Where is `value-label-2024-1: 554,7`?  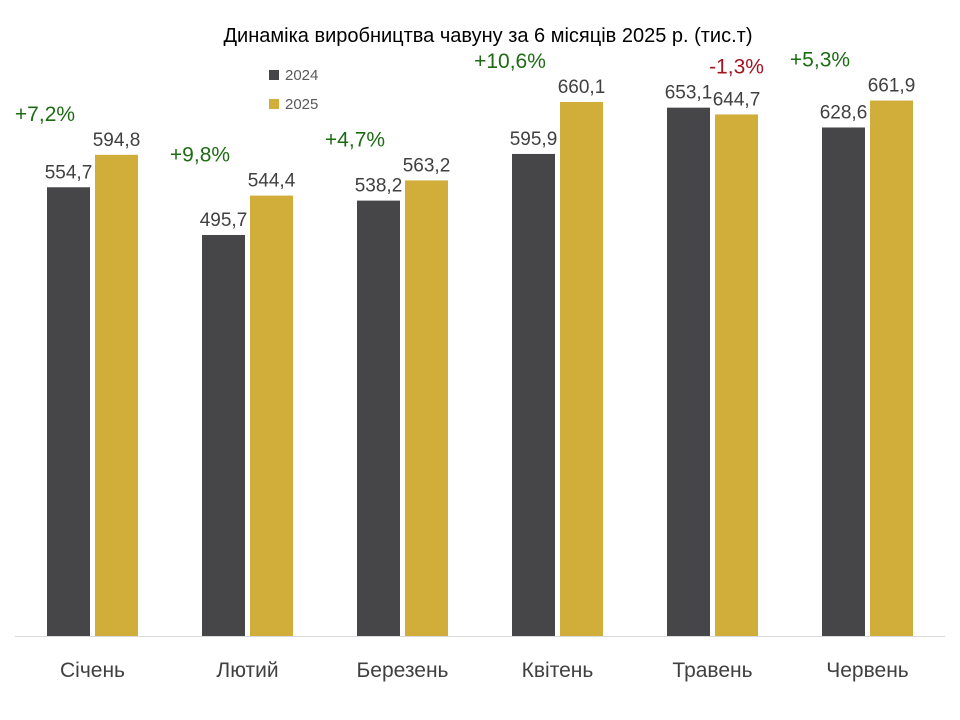
value-label-2024-1: 554,7 is located at coordinates (69, 172).